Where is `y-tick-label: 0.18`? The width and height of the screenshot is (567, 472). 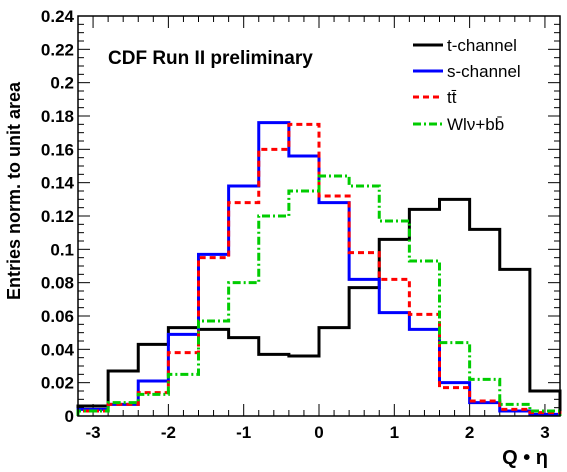
y-tick-label: 0.18 is located at coordinates (57, 116).